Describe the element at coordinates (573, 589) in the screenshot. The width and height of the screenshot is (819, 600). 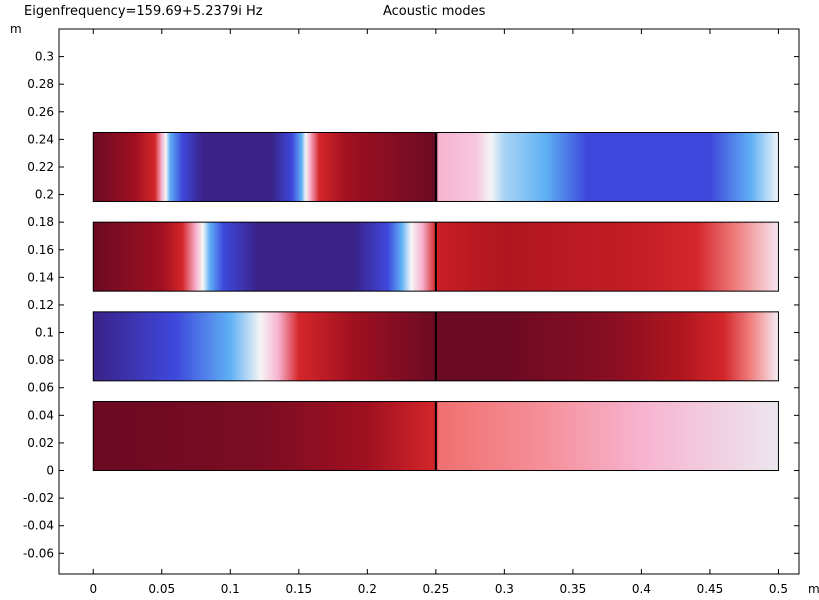
I see `x-tick-label: 0.35` at that location.